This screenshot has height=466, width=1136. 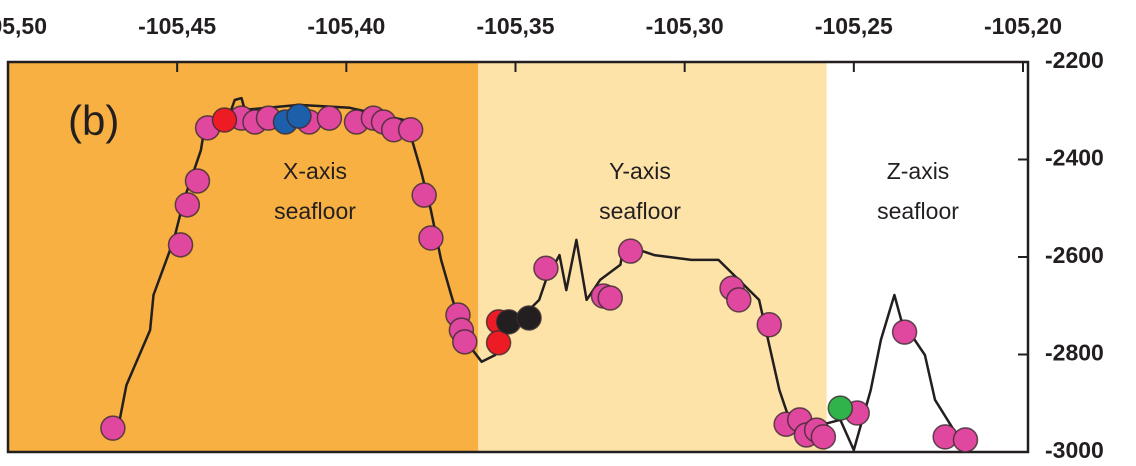 What do you see at coordinates (1074, 450) in the screenshot?
I see `y-tick-label: -3000` at bounding box center [1074, 450].